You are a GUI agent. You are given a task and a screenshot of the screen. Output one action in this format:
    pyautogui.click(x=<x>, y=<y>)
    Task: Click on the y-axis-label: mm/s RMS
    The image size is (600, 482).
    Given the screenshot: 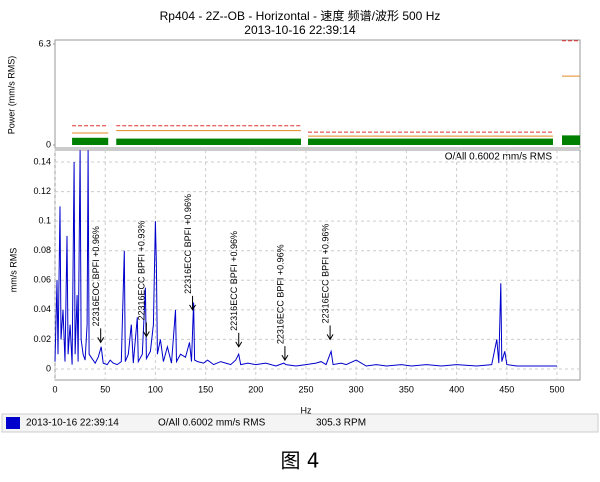 What is the action you would take?
    pyautogui.click(x=13, y=270)
    